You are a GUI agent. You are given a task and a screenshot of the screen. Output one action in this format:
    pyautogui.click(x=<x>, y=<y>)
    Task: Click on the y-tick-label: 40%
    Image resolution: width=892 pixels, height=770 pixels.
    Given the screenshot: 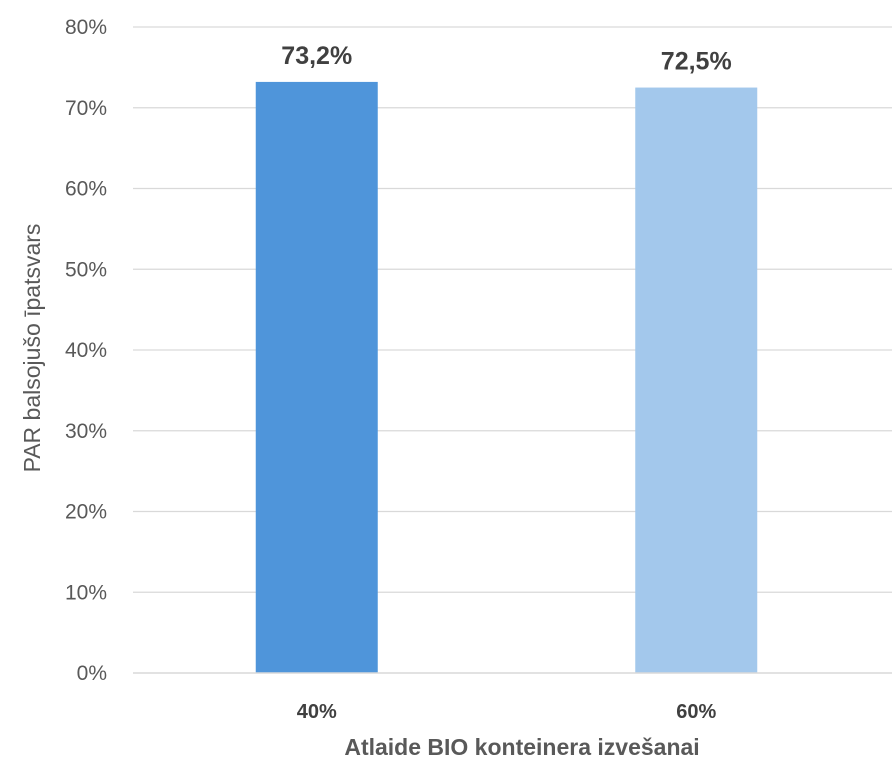 What is the action you would take?
    pyautogui.click(x=86, y=350)
    